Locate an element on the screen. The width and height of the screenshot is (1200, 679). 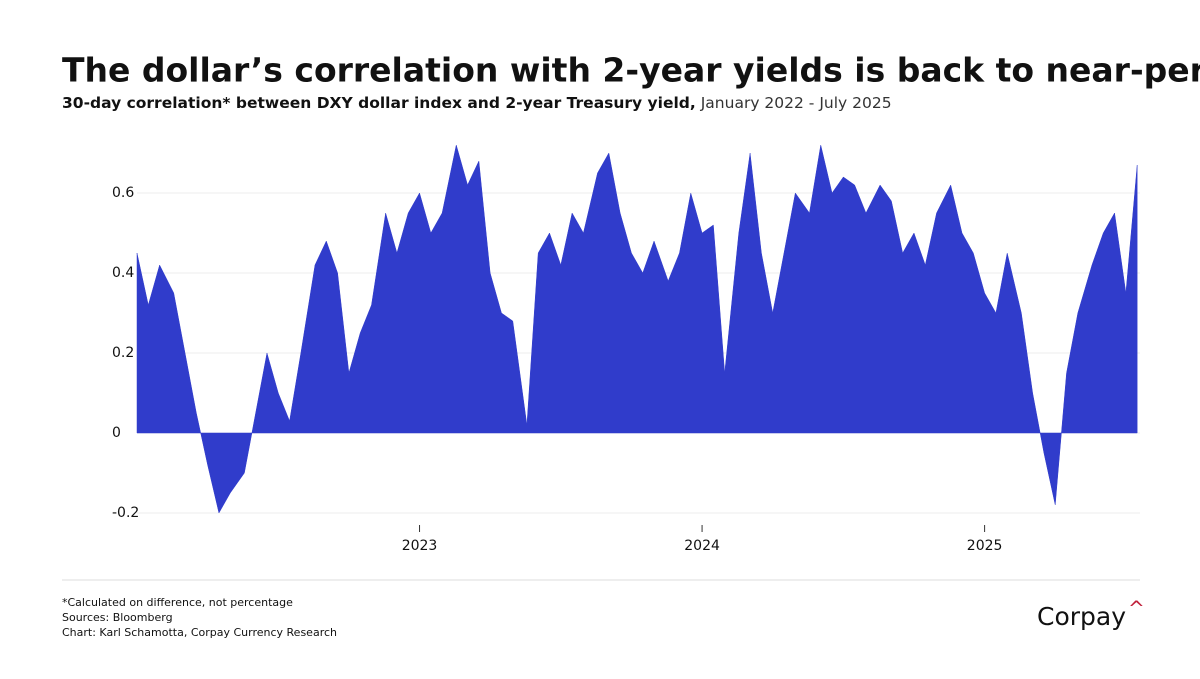
logo: Corpay is located at coordinates (1081, 616).